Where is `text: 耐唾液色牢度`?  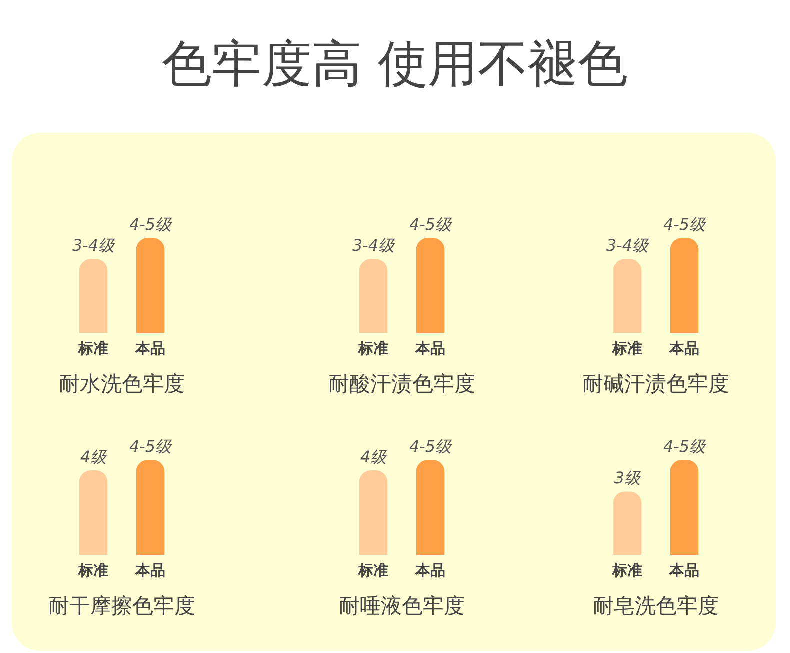 text: 耐唾液色牢度 is located at coordinates (402, 606).